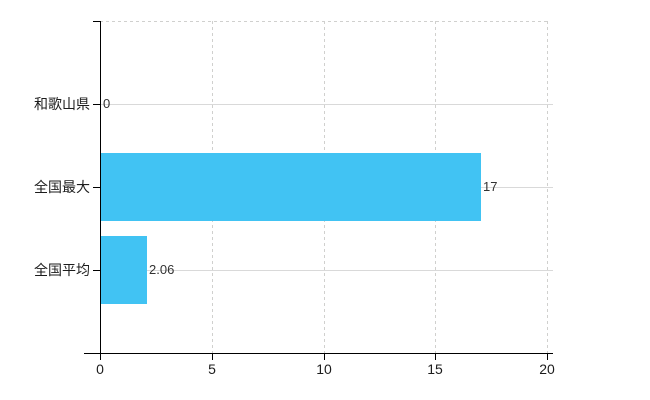  Describe the element at coordinates (107, 103) in the screenshot. I see `bar-value-label: 0` at that location.